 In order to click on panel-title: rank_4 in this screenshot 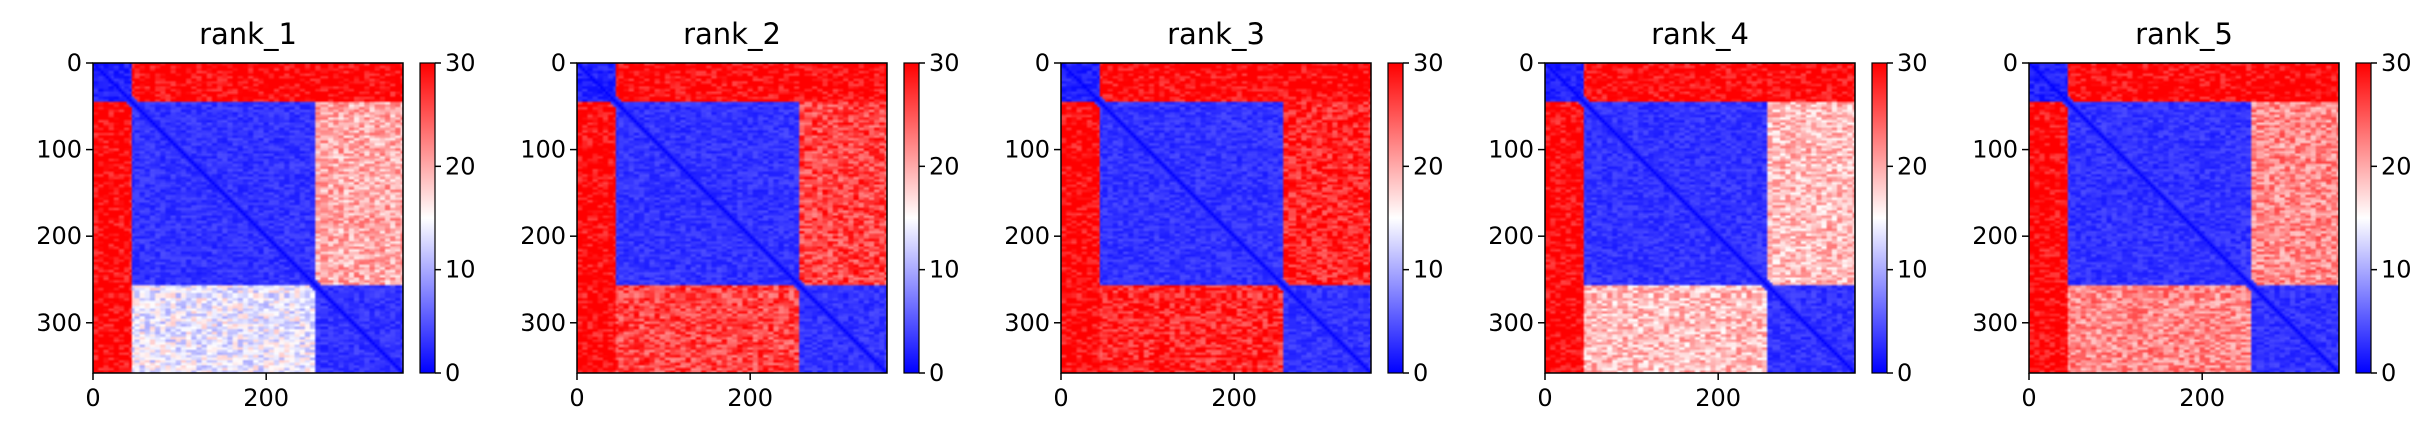, I will do `click(1700, 34)`.